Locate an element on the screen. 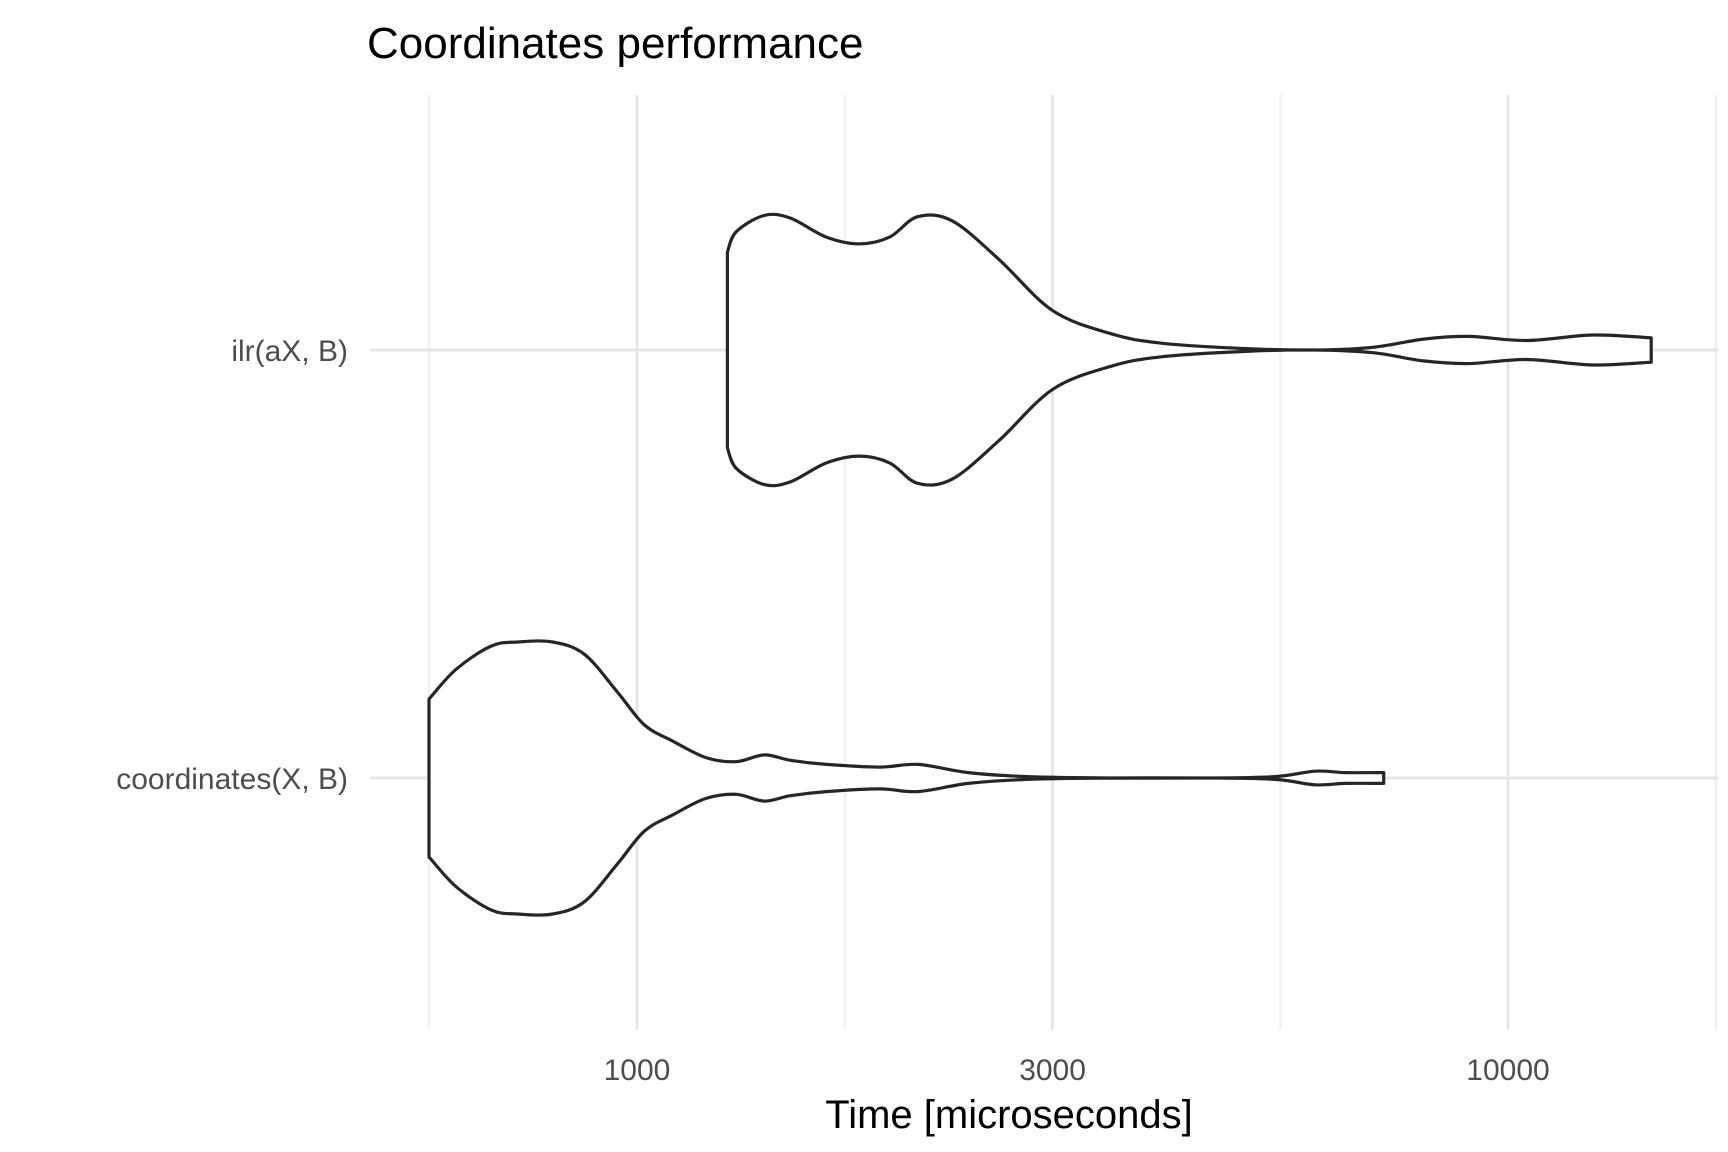 This screenshot has width=1728, height=1152. violin-coordinates is located at coordinates (906, 778).